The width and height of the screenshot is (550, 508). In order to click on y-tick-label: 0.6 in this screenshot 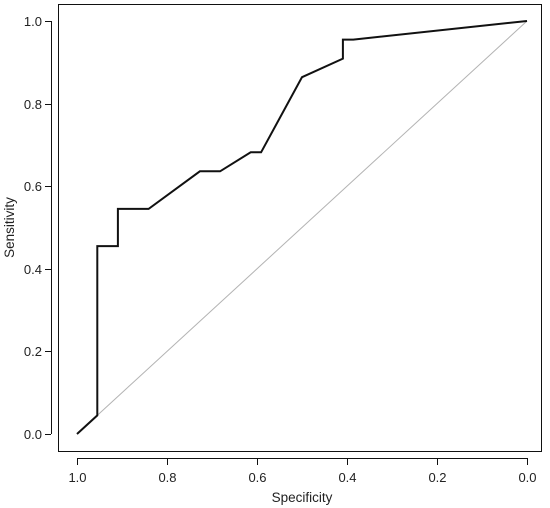, I will do `click(33, 186)`.